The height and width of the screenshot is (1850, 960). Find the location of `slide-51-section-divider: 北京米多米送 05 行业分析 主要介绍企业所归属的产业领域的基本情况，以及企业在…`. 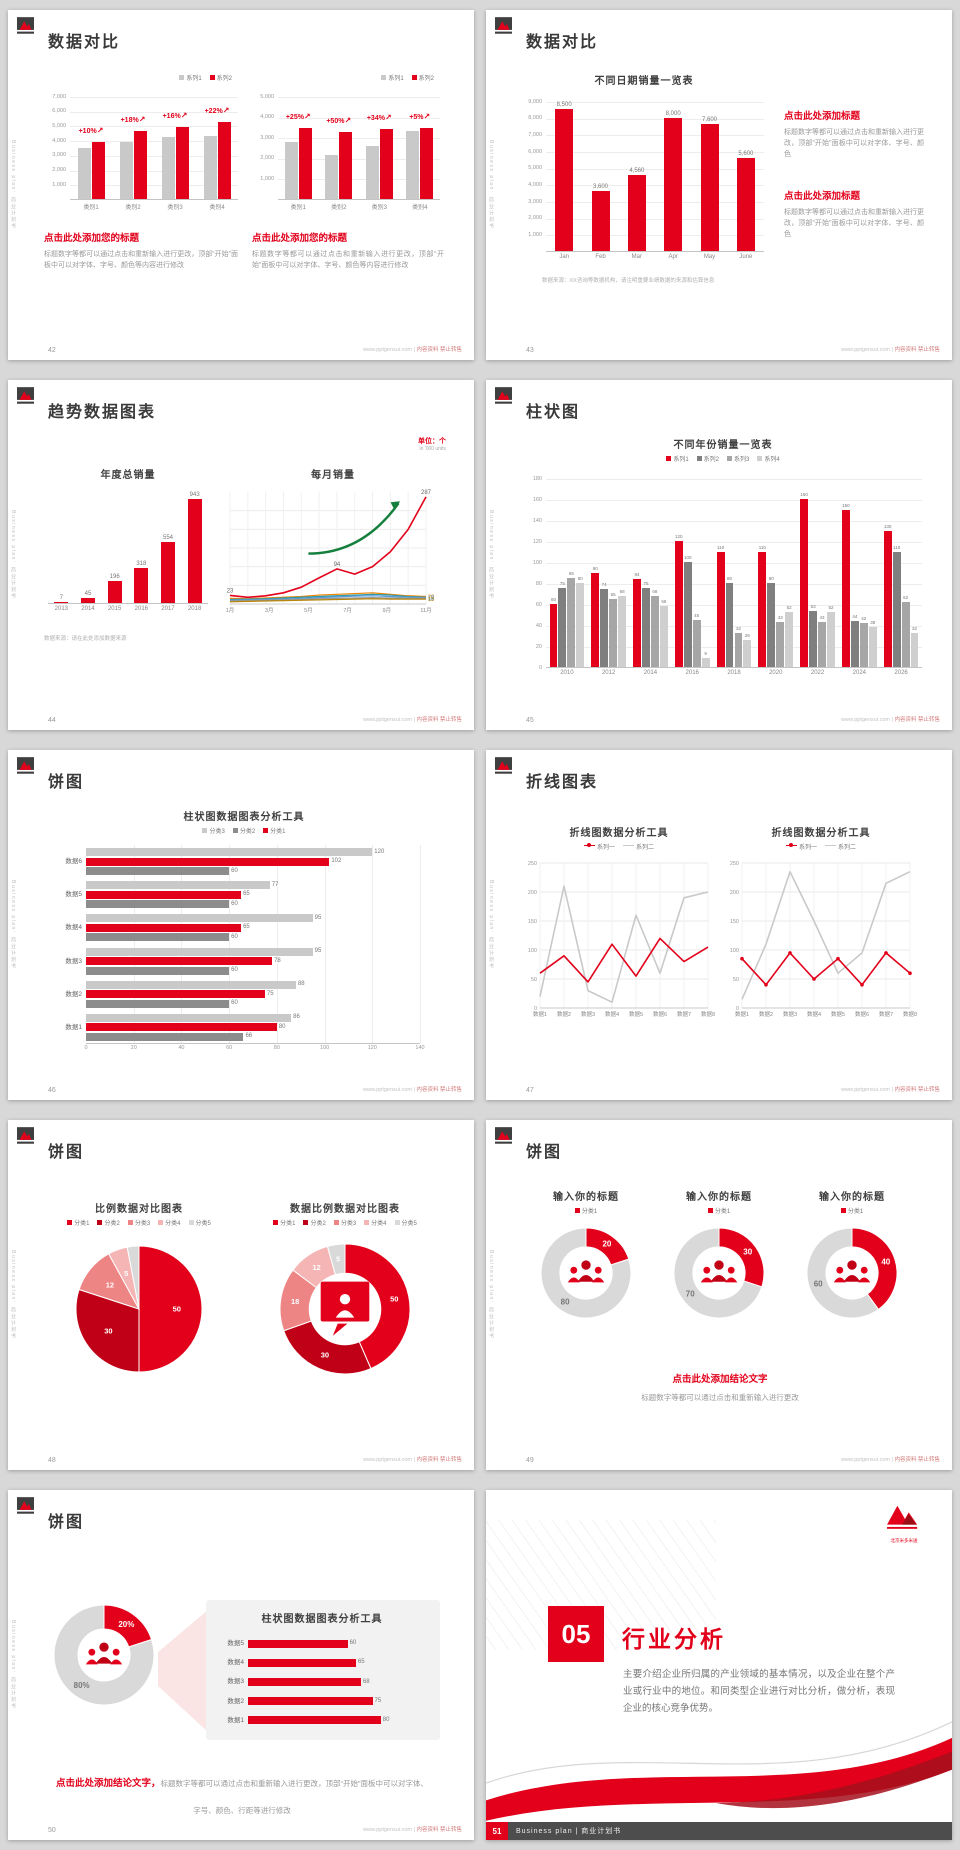

slide-51-section-divider: 北京米多米送 05 行业分析 主要介绍企业所归属的产业领域的基本情况，以及企业在… is located at coordinates (719, 1665).